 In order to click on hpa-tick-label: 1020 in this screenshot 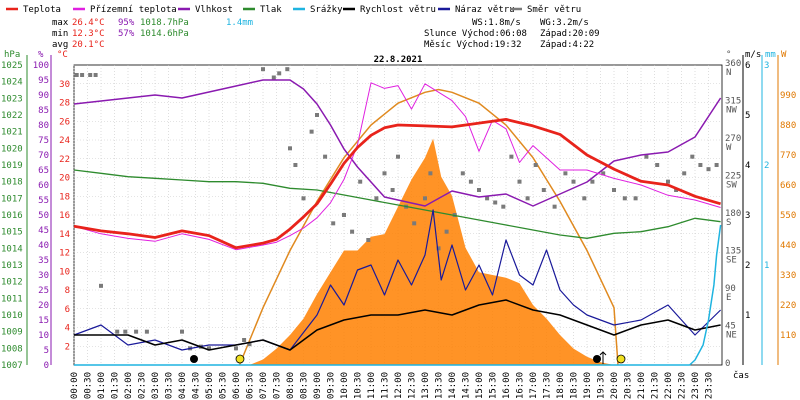, I will do `click(12, 149)`.